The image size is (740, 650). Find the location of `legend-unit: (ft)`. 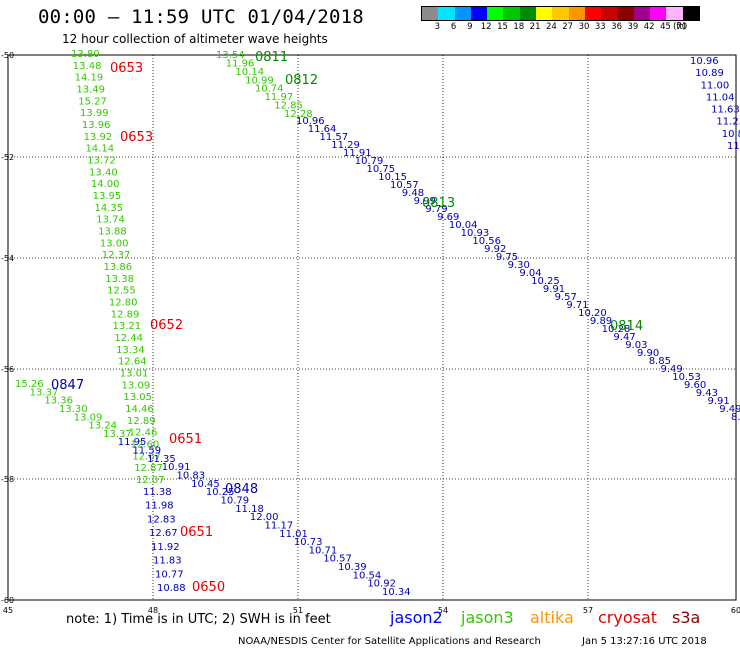

legend-unit: (ft) is located at coordinates (679, 27).